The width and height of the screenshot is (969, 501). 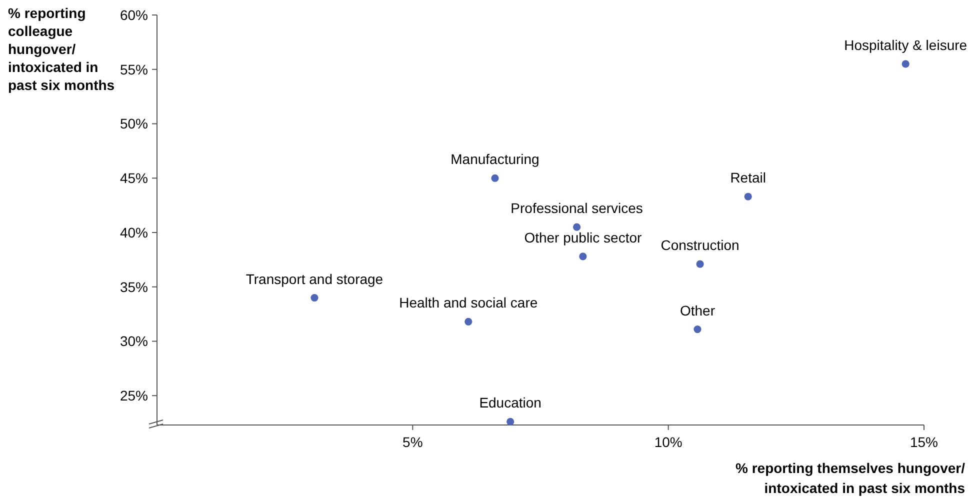 What do you see at coordinates (700, 245) in the screenshot?
I see `annotation: Construction` at bounding box center [700, 245].